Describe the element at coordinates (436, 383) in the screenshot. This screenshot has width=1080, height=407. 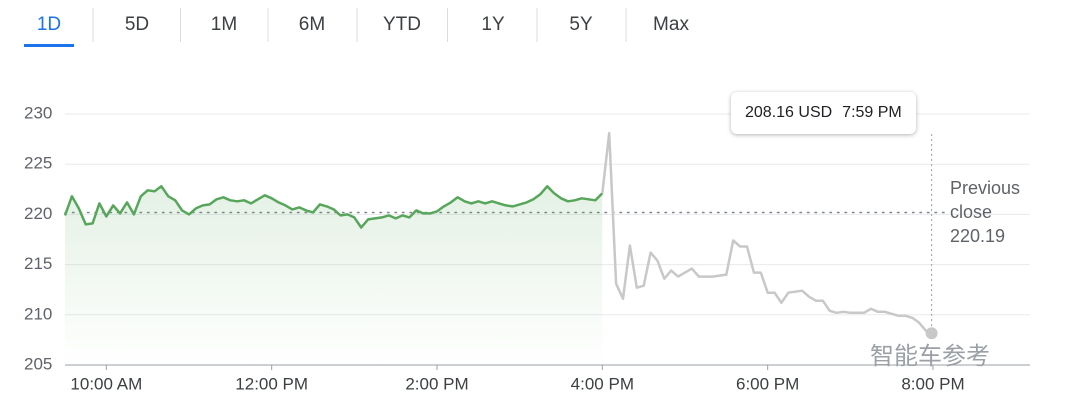
I see `x-tick-label: 2:00 PM` at that location.